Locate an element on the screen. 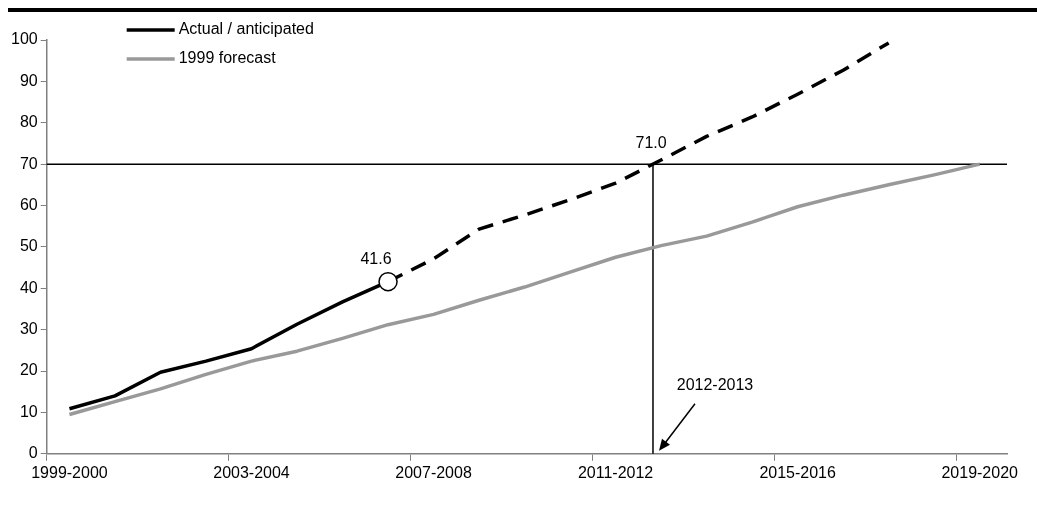 Image resolution: width=1037 pixels, height=506 pixels. x-tick-label: 2003-2004 is located at coordinates (251, 472).